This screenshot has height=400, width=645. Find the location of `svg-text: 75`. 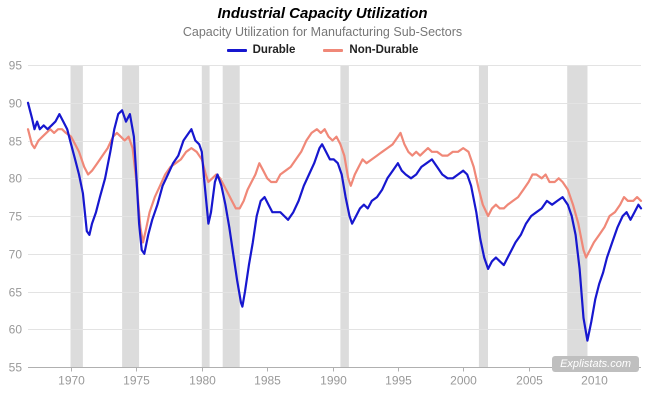

svg-text: 75 is located at coordinates (16, 217).